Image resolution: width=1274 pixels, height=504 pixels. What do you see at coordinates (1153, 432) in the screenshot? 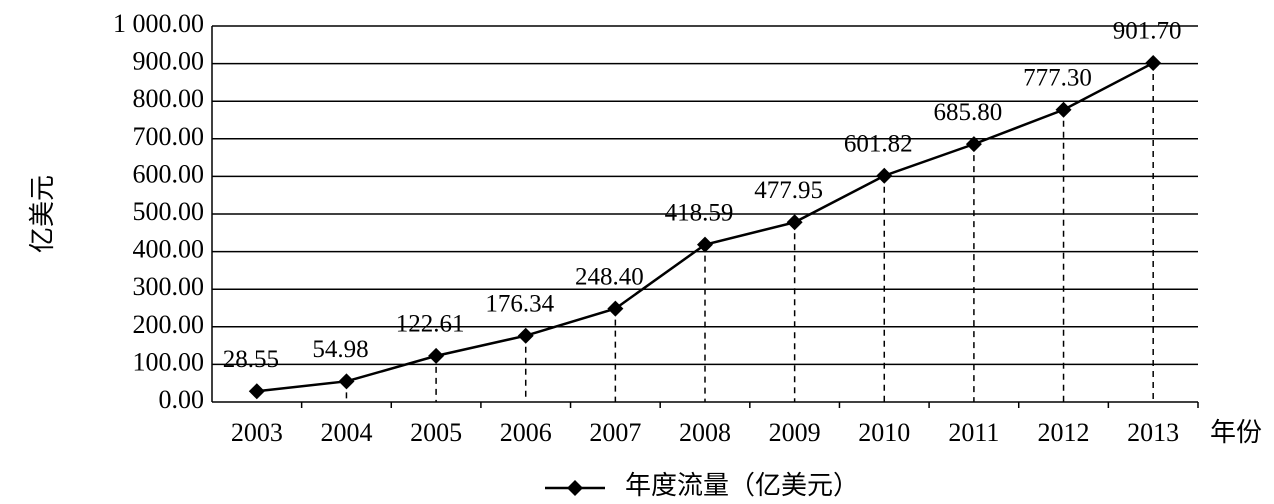
I see `x-tick-label: 2013` at bounding box center [1153, 432].